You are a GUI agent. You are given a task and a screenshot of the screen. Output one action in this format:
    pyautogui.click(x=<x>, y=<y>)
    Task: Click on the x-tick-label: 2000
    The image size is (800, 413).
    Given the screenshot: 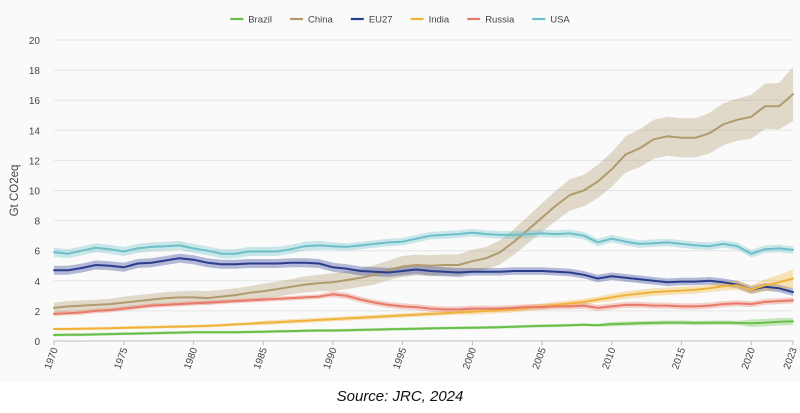 What is the action you would take?
    pyautogui.click(x=470, y=358)
    